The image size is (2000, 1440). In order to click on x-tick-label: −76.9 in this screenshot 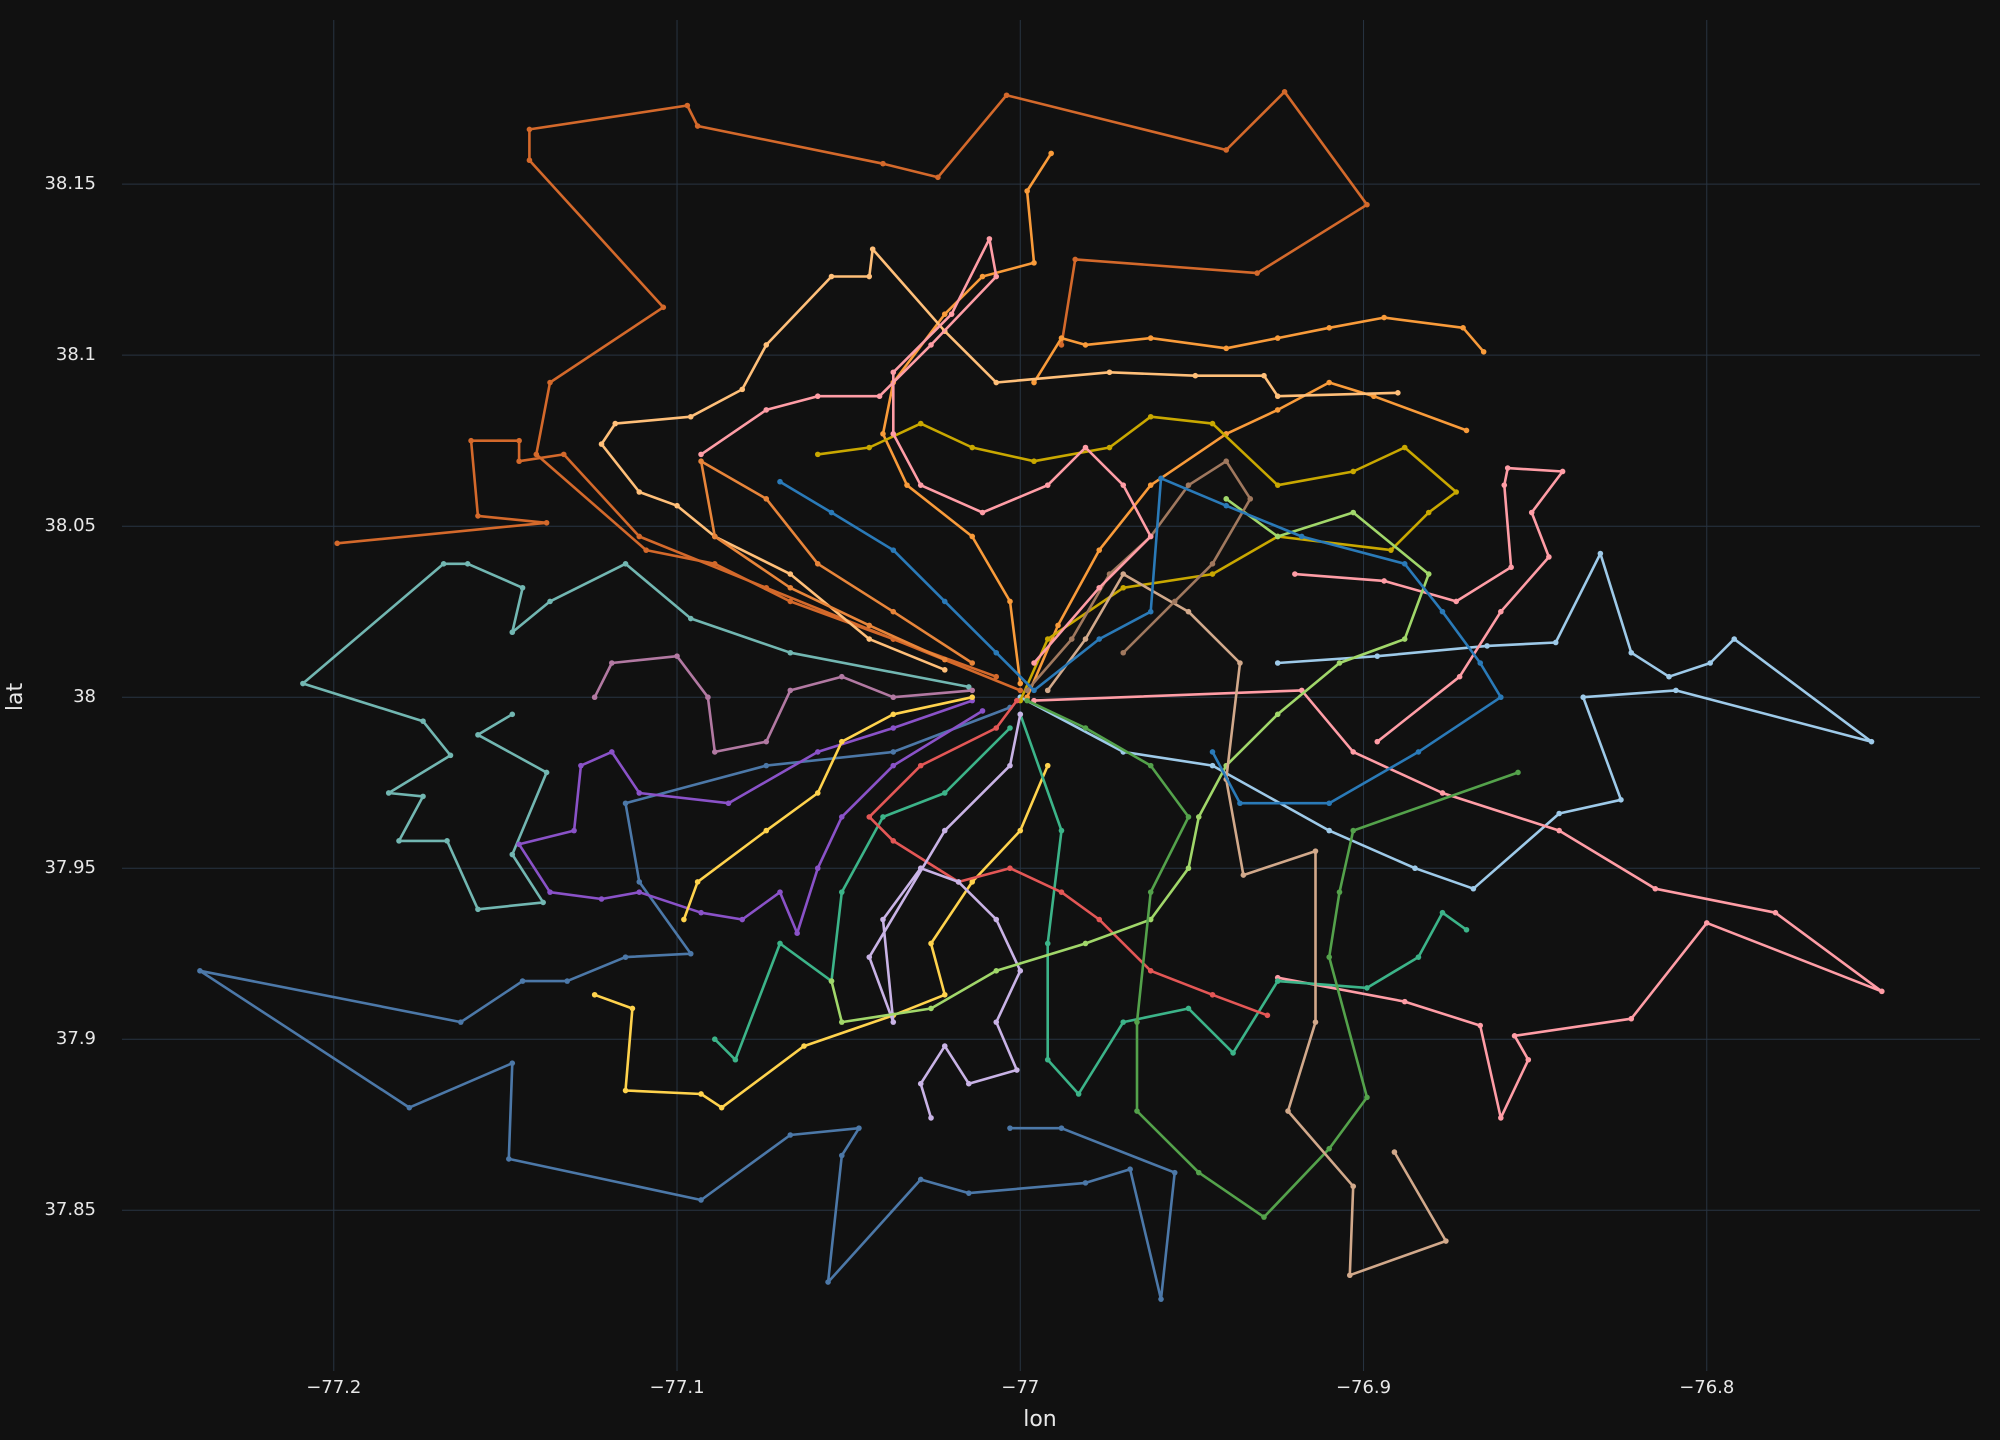, I will do `click(1363, 1387)`.